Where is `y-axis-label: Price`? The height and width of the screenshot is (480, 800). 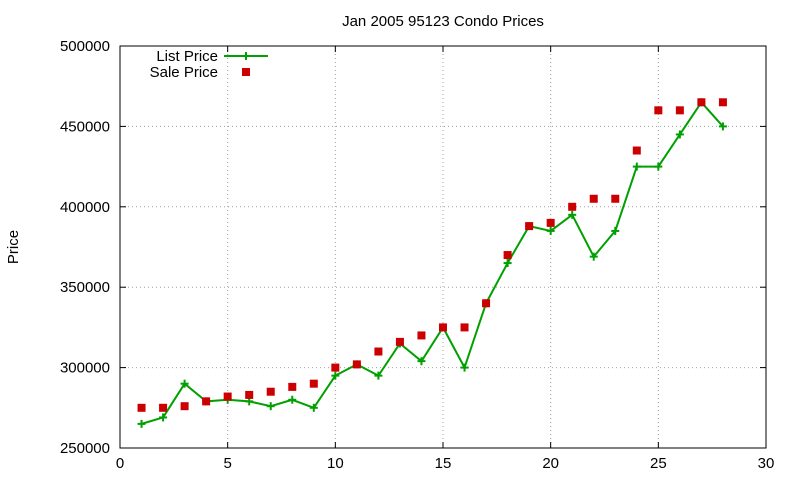
y-axis-label: Price is located at coordinates (13, 247).